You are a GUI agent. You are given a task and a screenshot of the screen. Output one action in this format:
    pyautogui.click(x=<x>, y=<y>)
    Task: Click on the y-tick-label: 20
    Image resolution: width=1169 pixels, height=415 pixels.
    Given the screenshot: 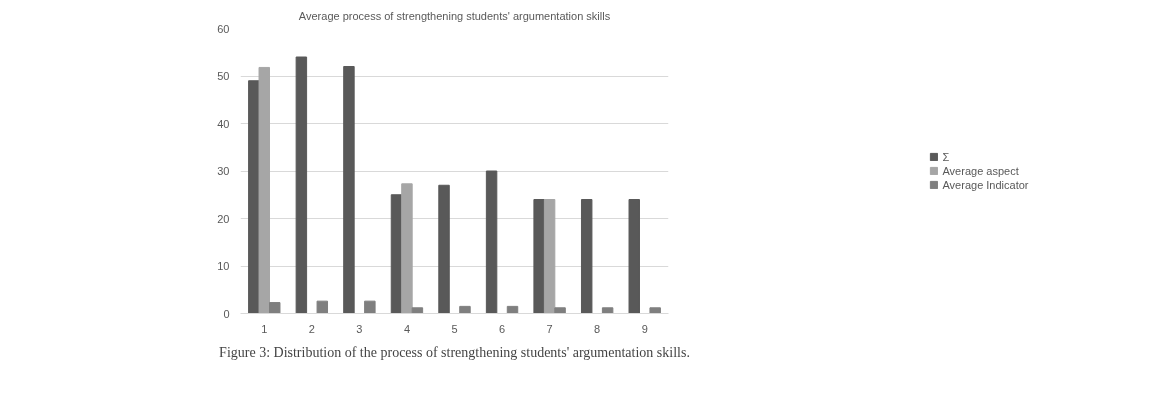 What is the action you would take?
    pyautogui.click(x=223, y=218)
    